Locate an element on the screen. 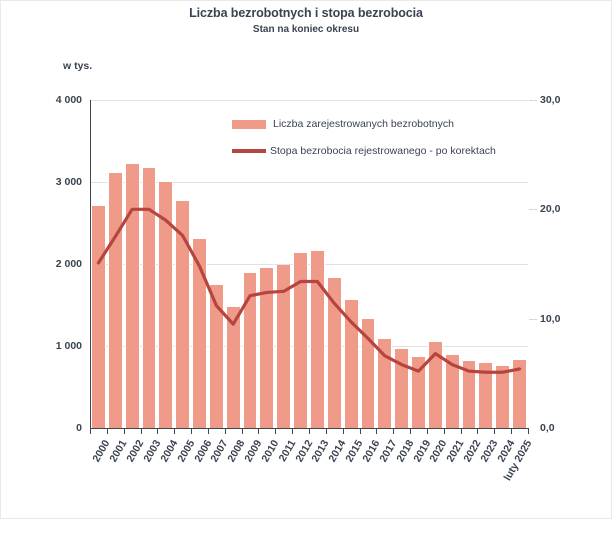 Image resolution: width=612 pixels, height=534 pixels. chart-subtitle: Stan na koniec okresu is located at coordinates (306, 29).